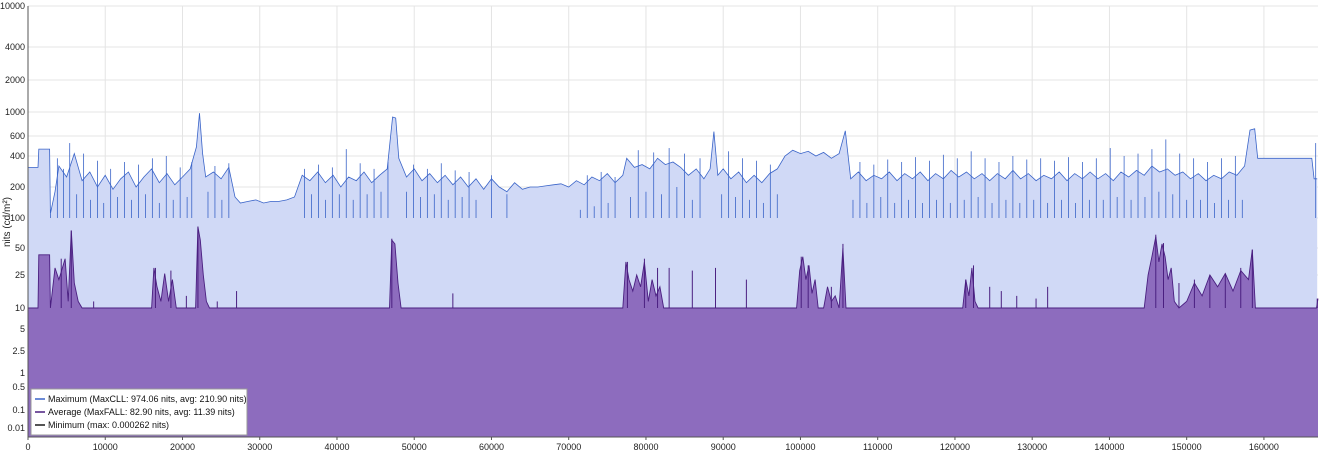 Image resolution: width=1320 pixels, height=454 pixels. Describe the element at coordinates (18, 351) in the screenshot. I see `y-tick-label: 2.5` at that location.